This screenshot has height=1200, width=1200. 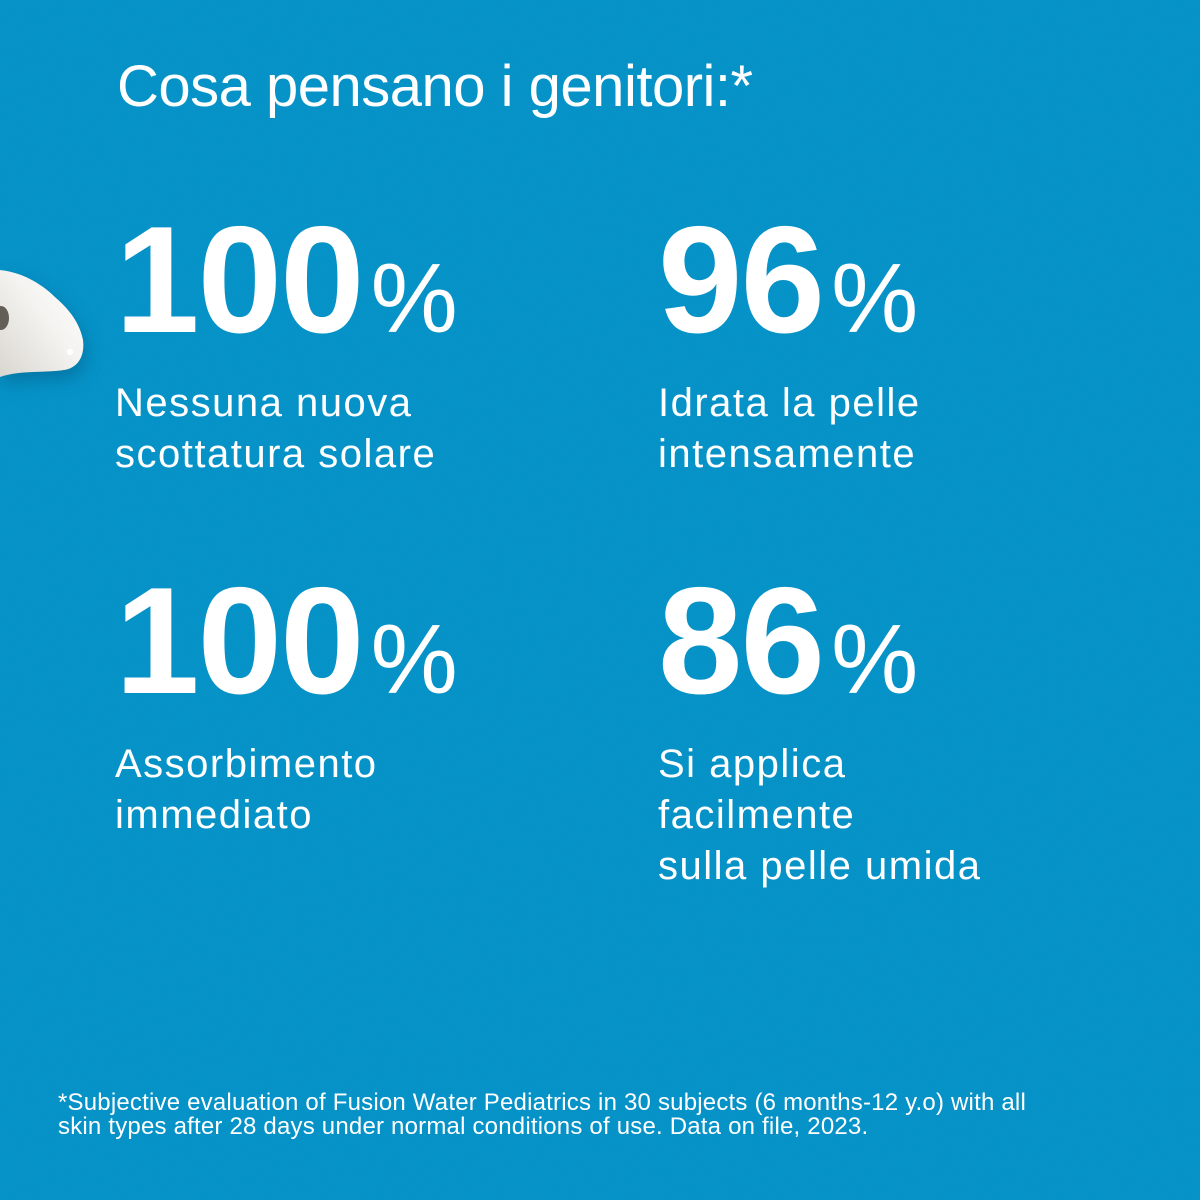 What do you see at coordinates (789, 428) in the screenshot?
I see `stat-label: Idrata la pelle intensamente` at bounding box center [789, 428].